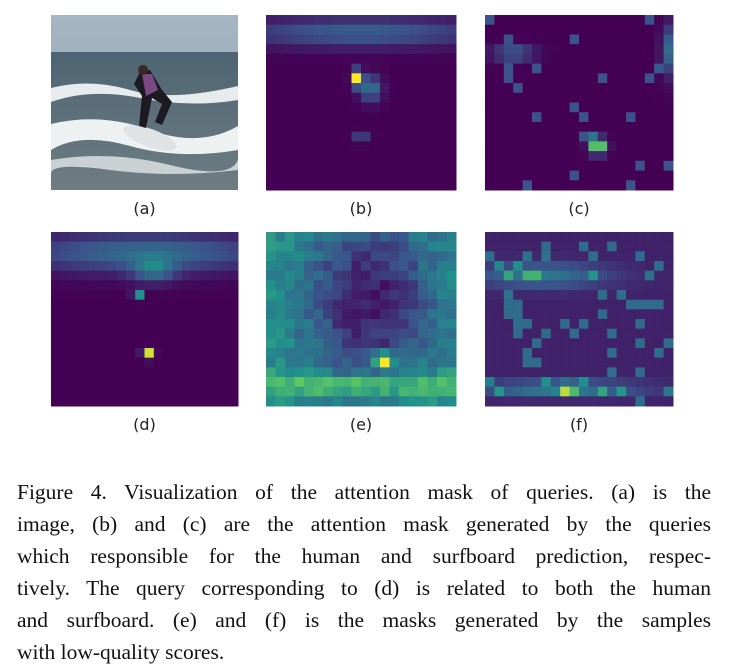  I want to click on panel-label: (f), so click(579, 424).